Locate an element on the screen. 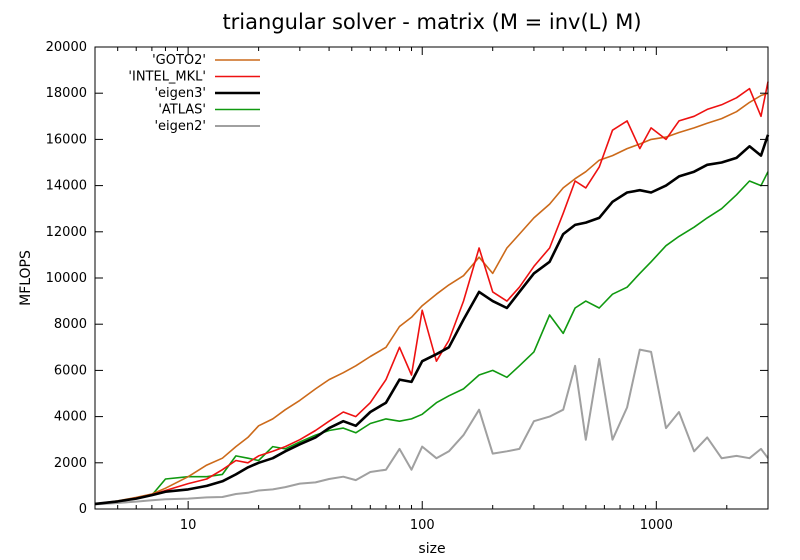 This screenshot has width=800, height=560. y-tick-label: 6000 is located at coordinates (70, 370).